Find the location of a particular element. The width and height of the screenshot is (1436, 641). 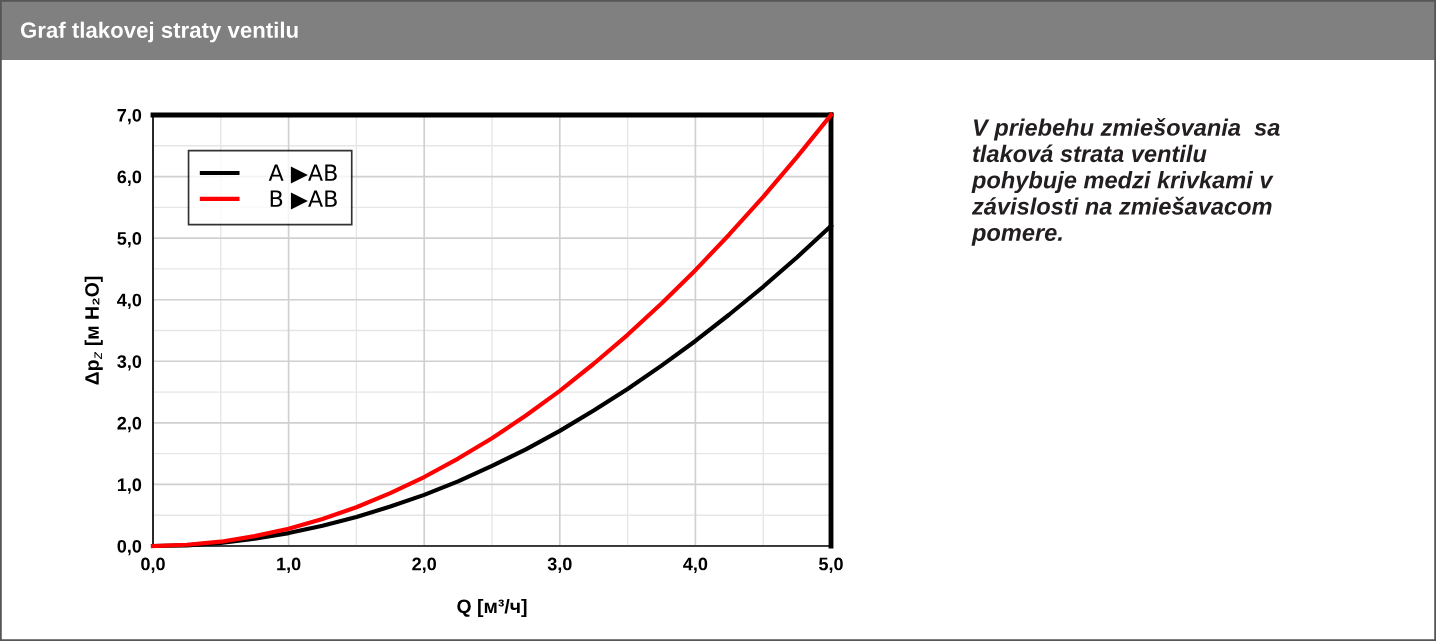

x-tick-label: 0,0 is located at coordinates (153, 565).